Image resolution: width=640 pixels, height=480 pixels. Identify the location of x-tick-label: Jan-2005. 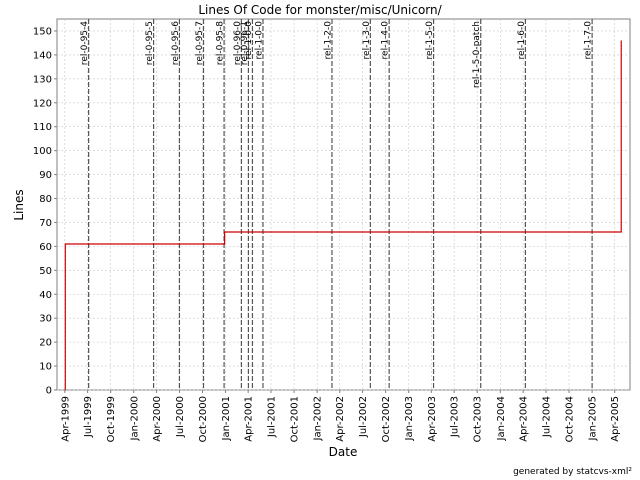
(593, 418).